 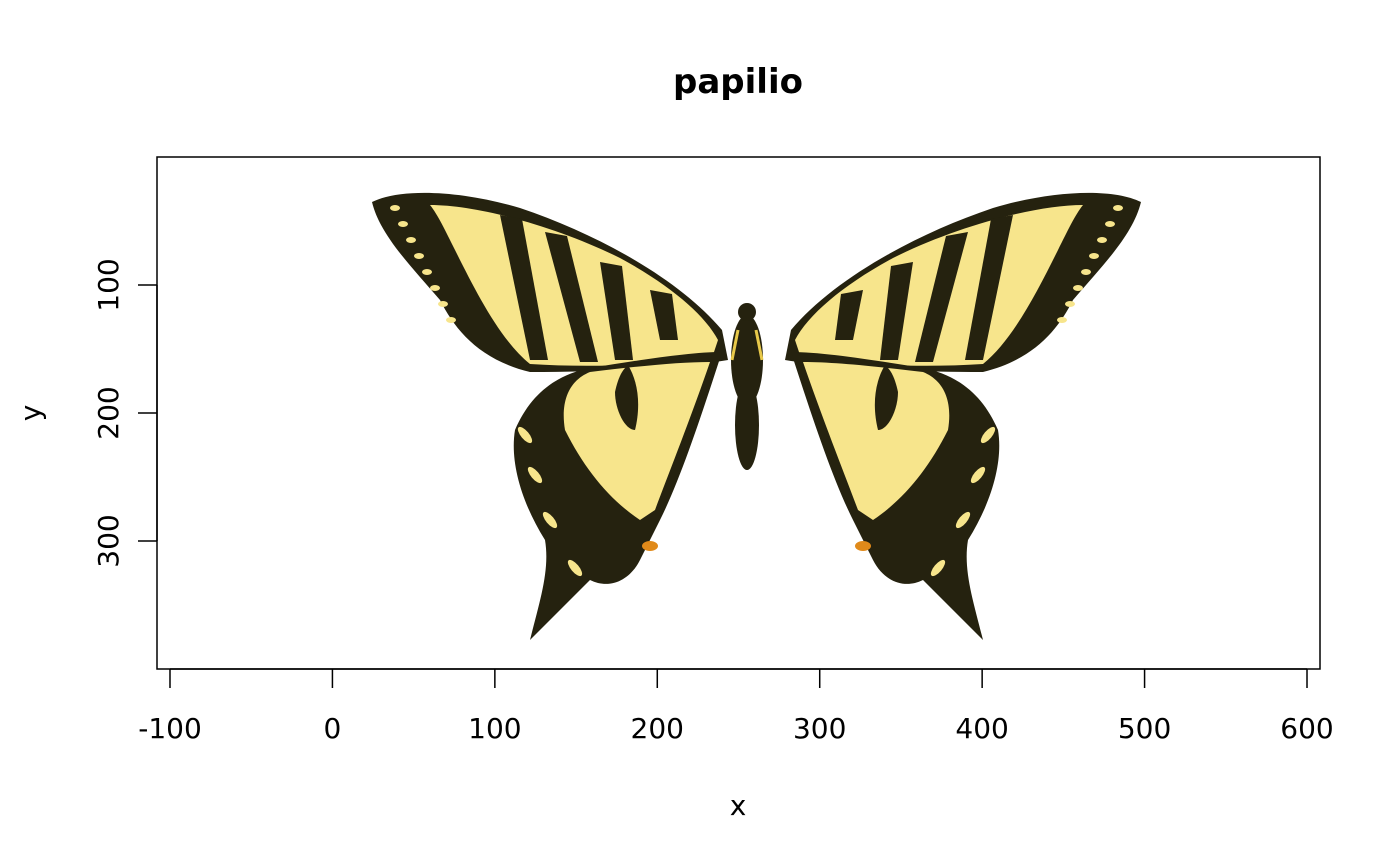 What do you see at coordinates (1306, 728) in the screenshot?
I see `x-tick-label: 600` at bounding box center [1306, 728].